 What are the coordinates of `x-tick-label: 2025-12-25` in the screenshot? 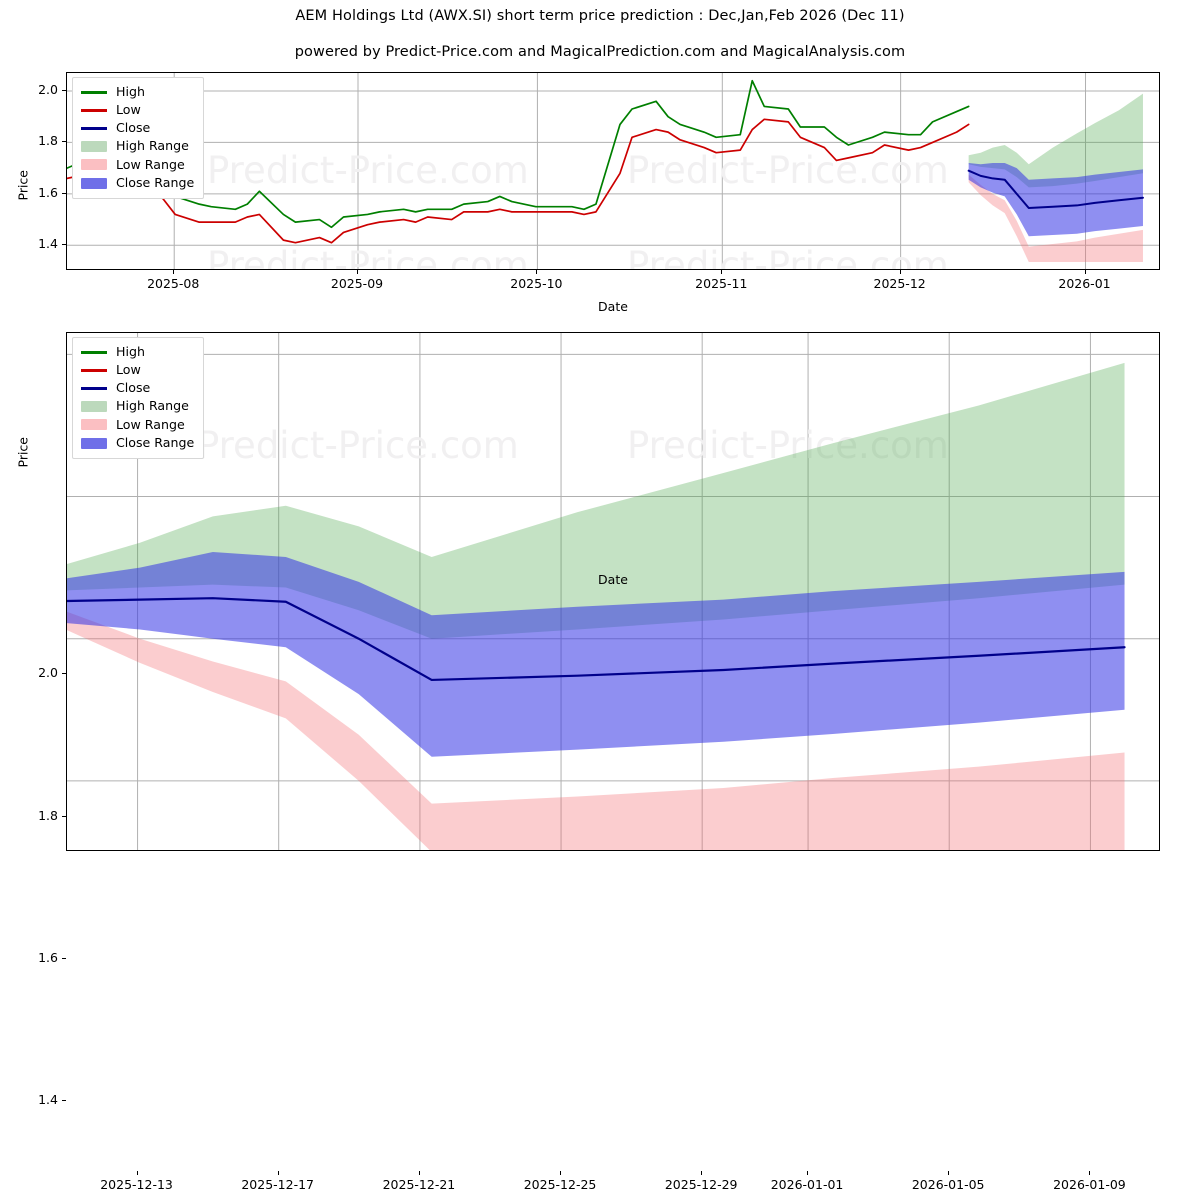 It's located at (560, 1184).